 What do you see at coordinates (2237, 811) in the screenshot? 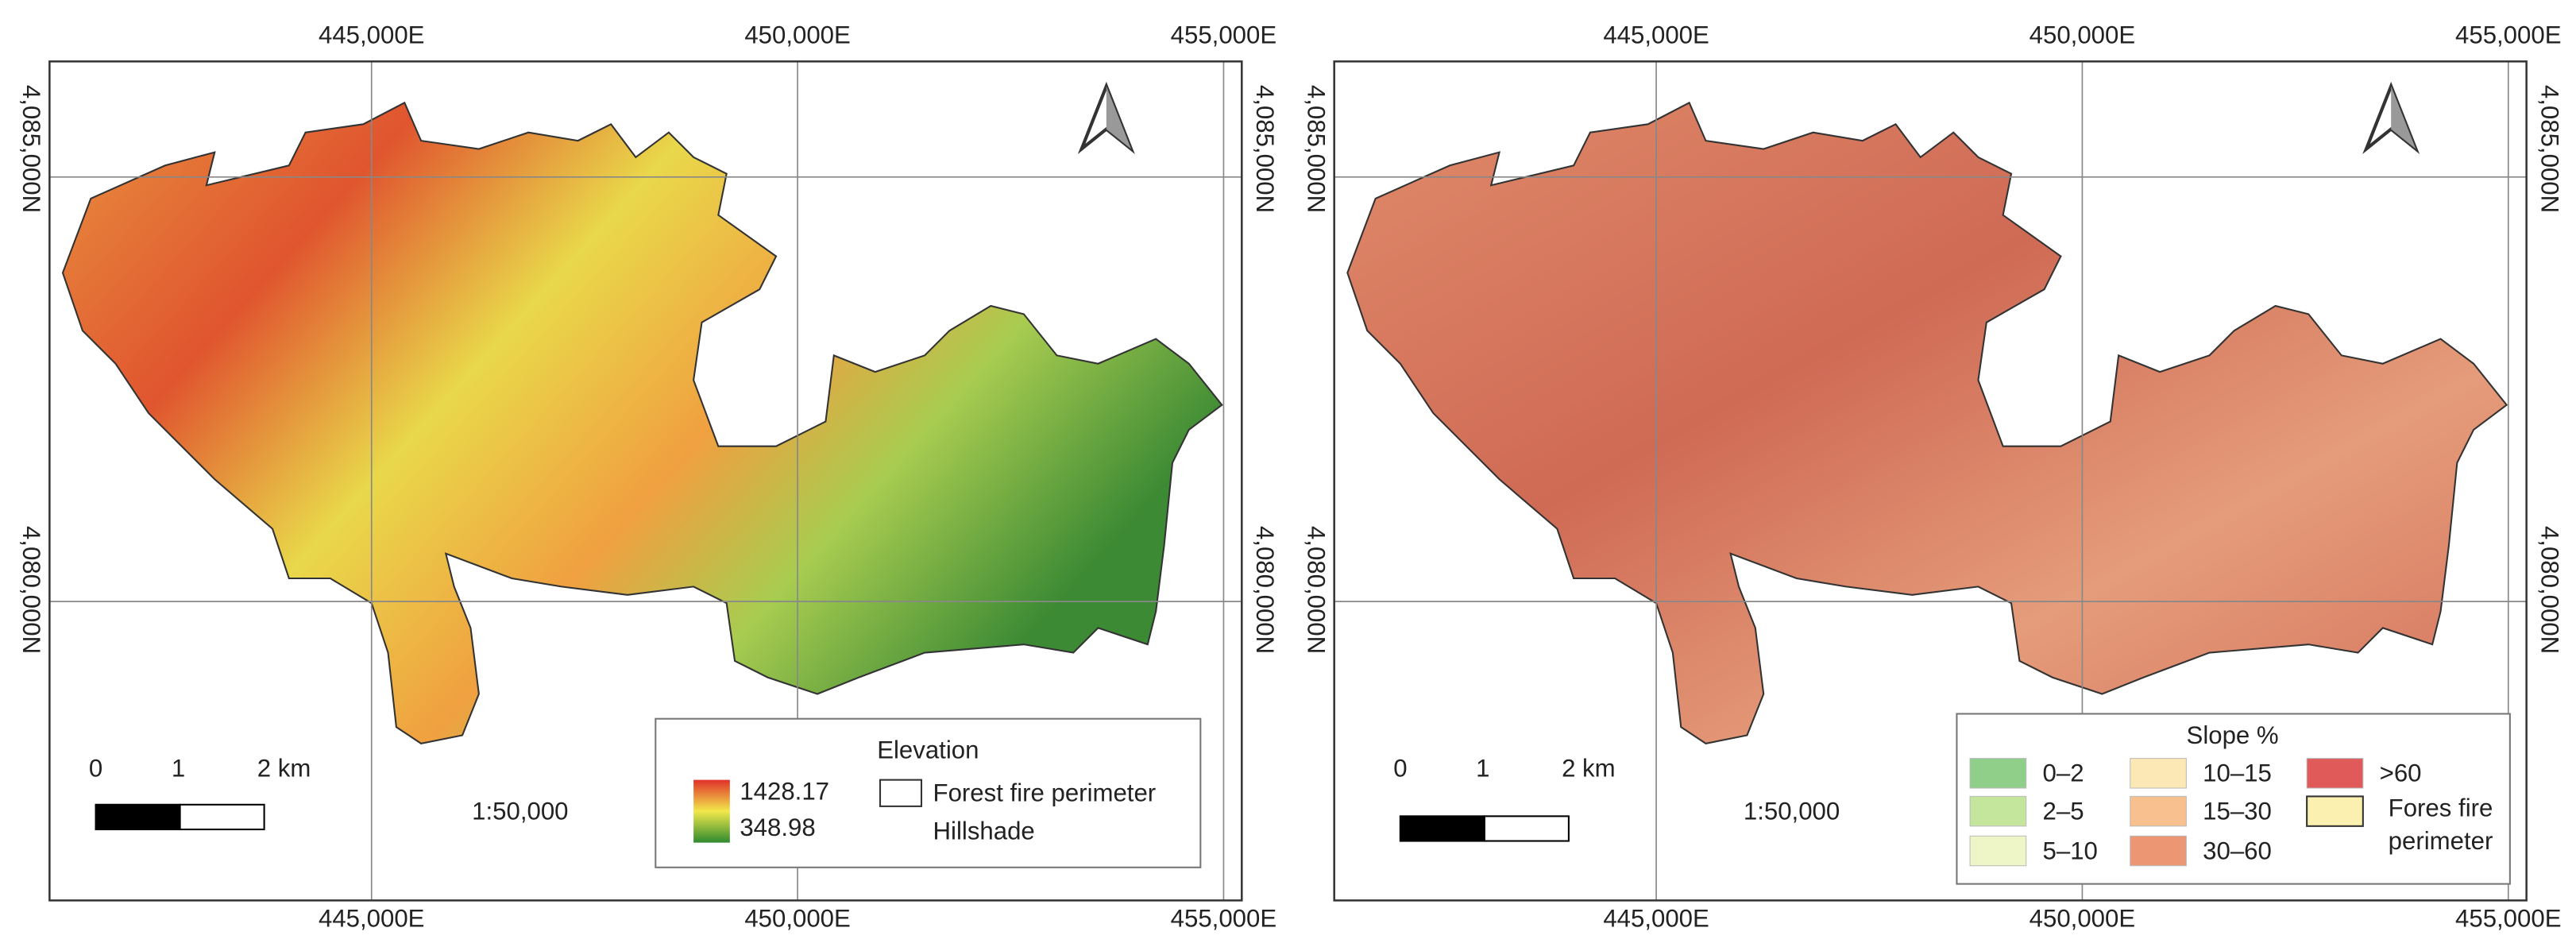
I see `legend-item: 15–30` at bounding box center [2237, 811].